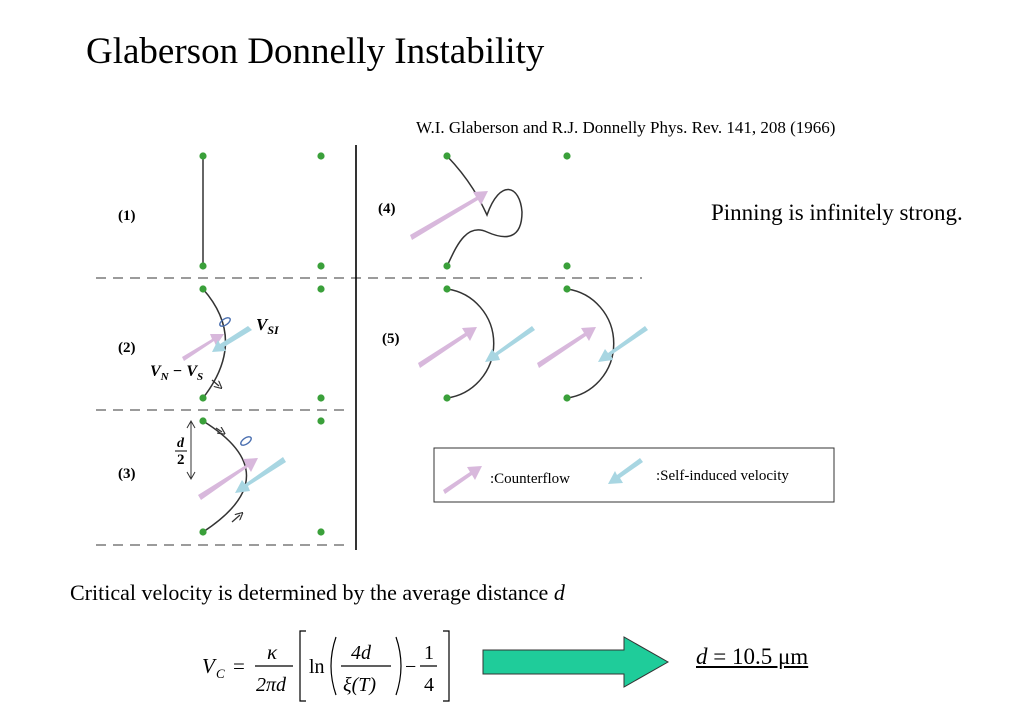 Image resolution: width=1024 pixels, height=724 pixels. Describe the element at coordinates (225, 322) in the screenshot. I see `circulation-loop-icon` at that location.